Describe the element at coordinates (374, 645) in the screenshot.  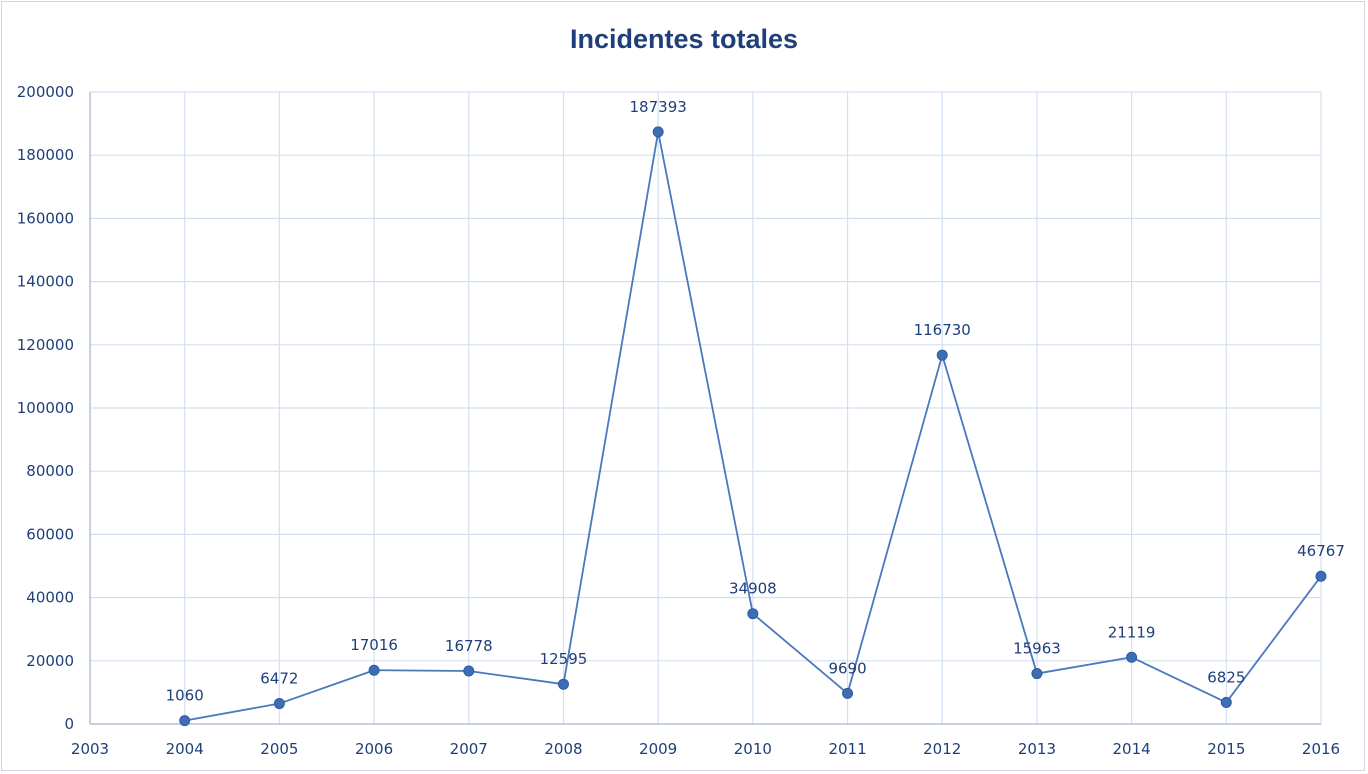
I see `data-label: 17016` at that location.